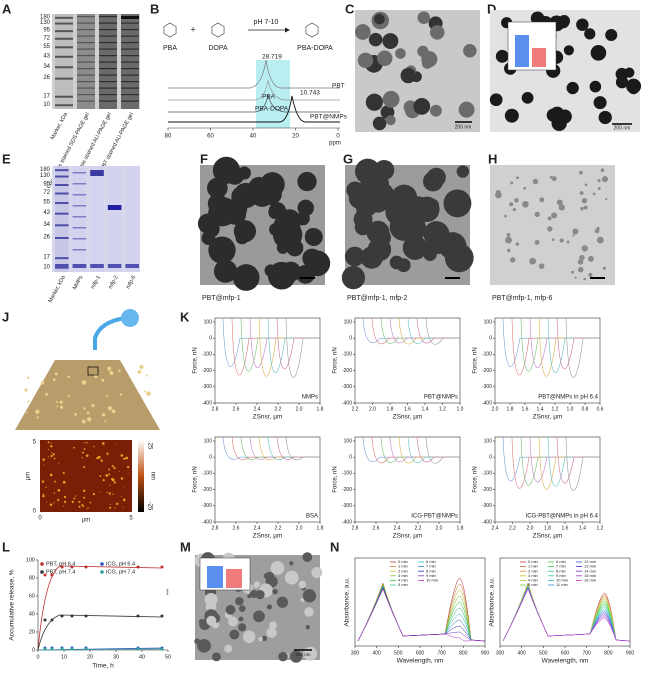 The image size is (645, 678). What do you see at coordinates (521, 653) in the screenshot?
I see `tick-label: 400` at bounding box center [521, 653].